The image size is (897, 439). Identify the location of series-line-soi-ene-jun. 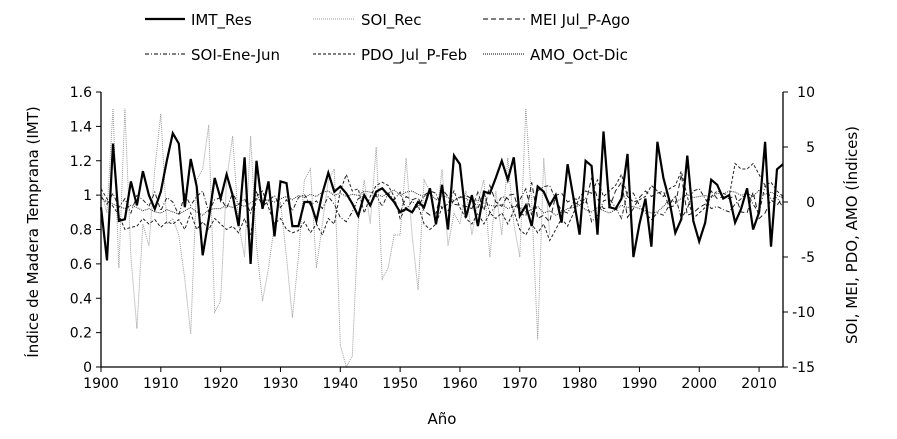
(442, 203).